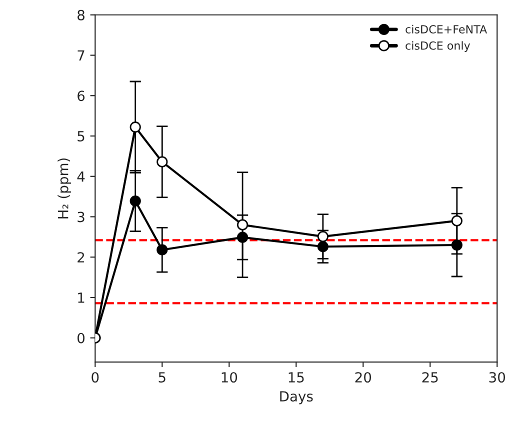 The width and height of the screenshot is (520, 425). I want to click on y-tick-label: 5, so click(81, 136).